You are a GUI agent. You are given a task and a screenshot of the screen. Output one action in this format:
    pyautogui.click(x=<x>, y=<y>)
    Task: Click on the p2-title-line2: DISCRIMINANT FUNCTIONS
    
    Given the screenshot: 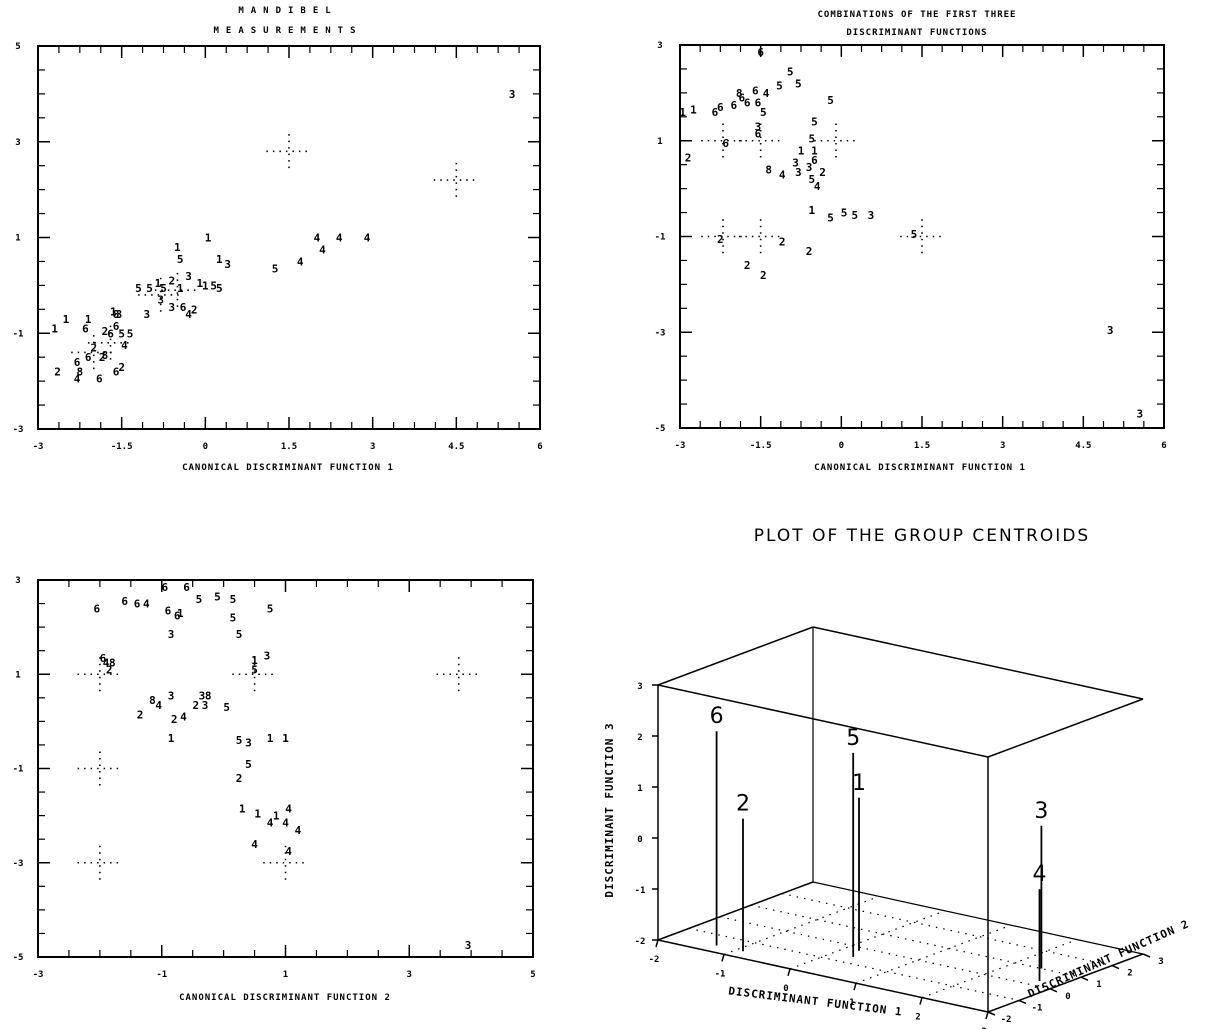 What is the action you would take?
    pyautogui.click(x=916, y=33)
    